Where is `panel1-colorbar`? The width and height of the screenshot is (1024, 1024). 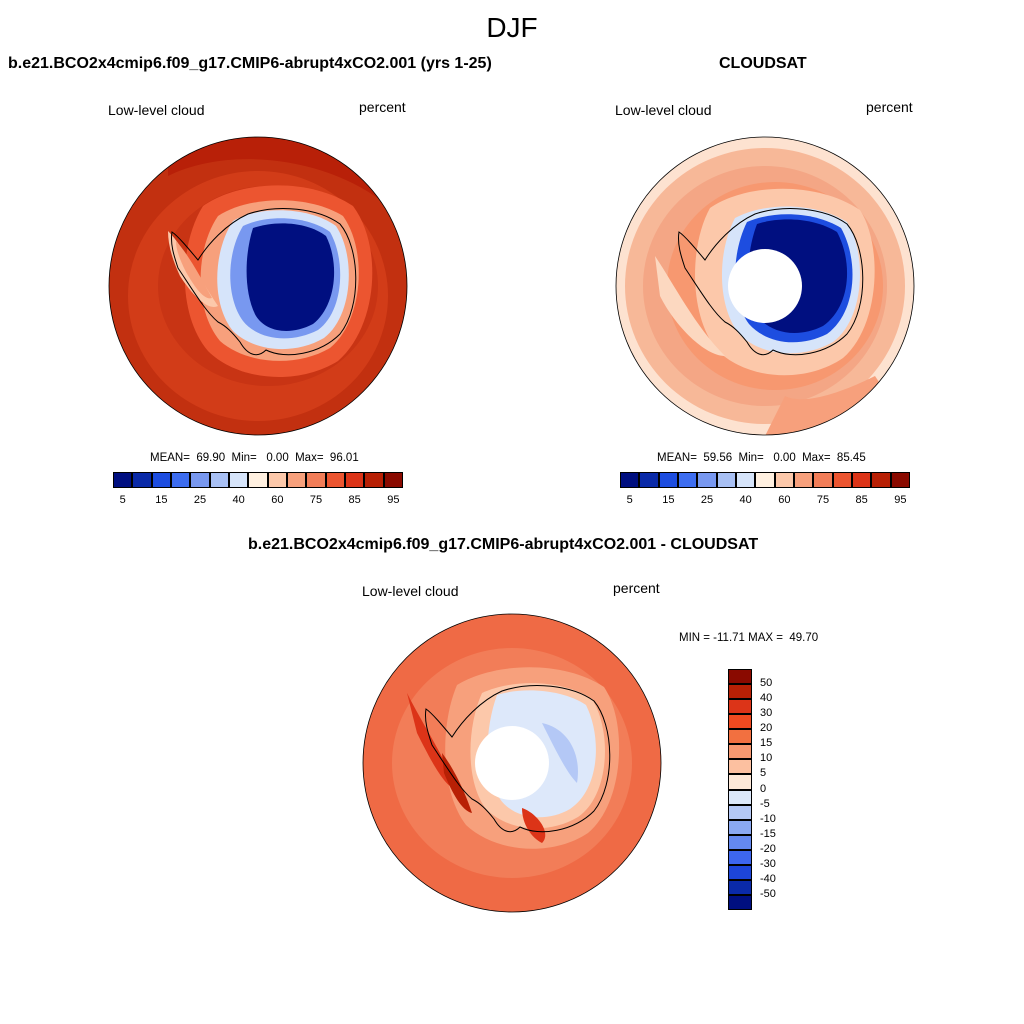
panel1-colorbar is located at coordinates (258, 480).